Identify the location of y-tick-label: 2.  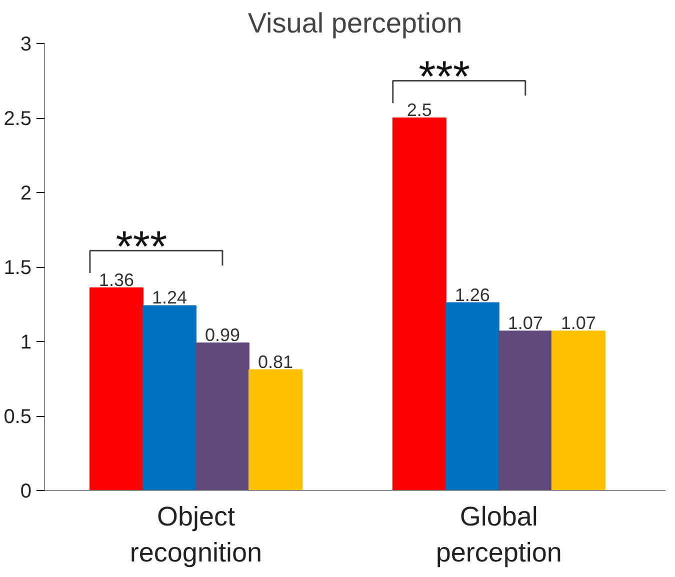
(26, 193).